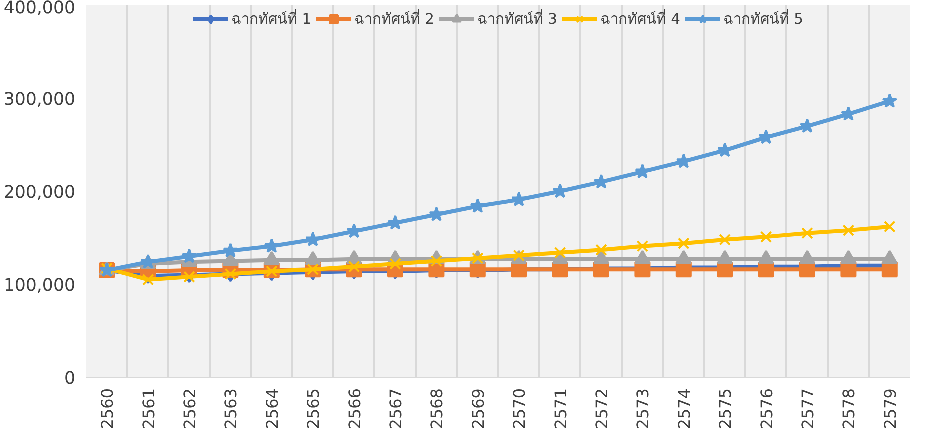 This screenshot has width=935, height=438. I want to click on y-tick-label: 200,000, so click(40, 193).